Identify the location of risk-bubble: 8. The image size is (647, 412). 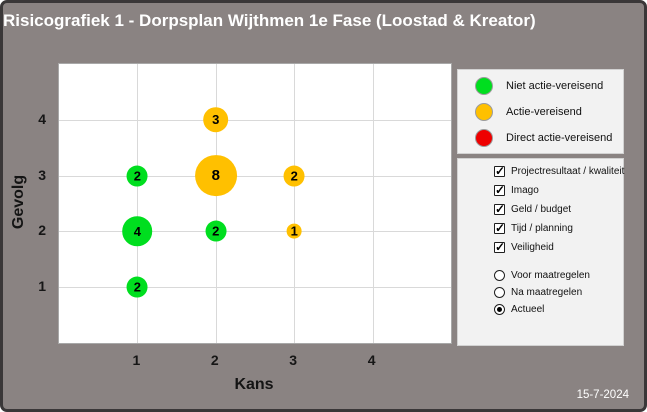
(215, 175).